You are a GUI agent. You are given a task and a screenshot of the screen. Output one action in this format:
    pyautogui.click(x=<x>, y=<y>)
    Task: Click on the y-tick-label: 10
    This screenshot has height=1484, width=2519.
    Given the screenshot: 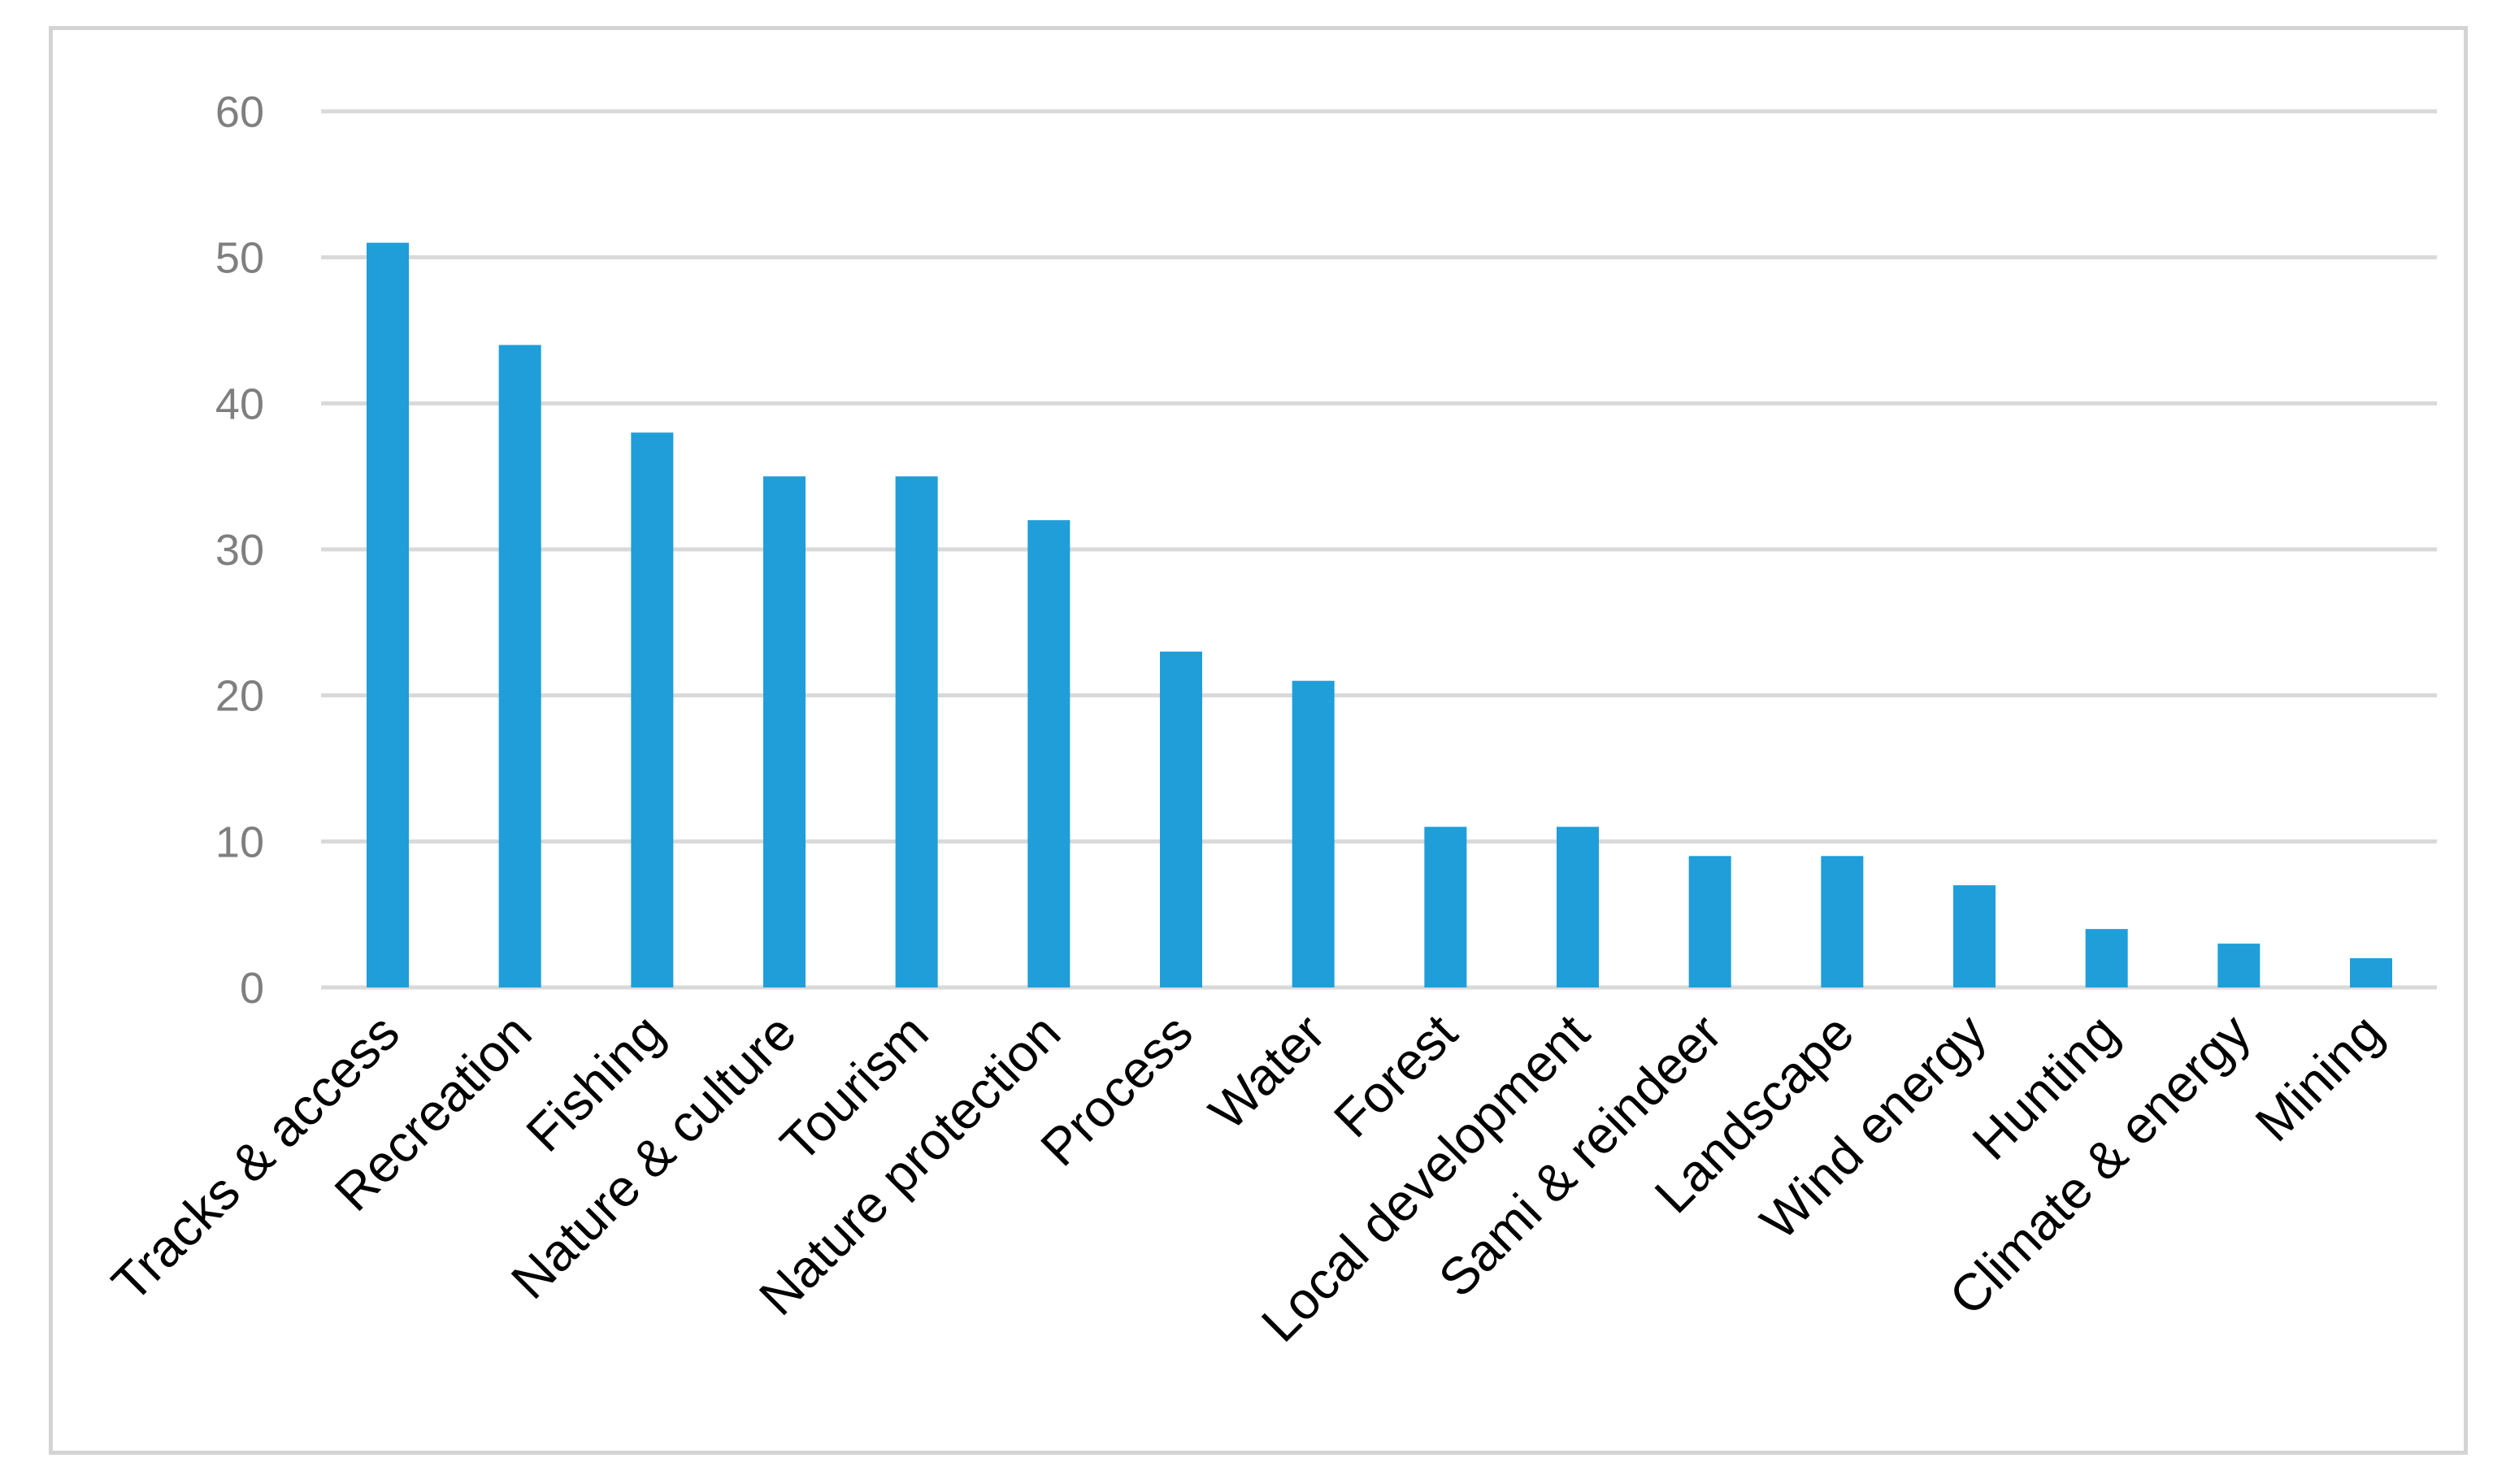 What is the action you would take?
    pyautogui.click(x=239, y=842)
    